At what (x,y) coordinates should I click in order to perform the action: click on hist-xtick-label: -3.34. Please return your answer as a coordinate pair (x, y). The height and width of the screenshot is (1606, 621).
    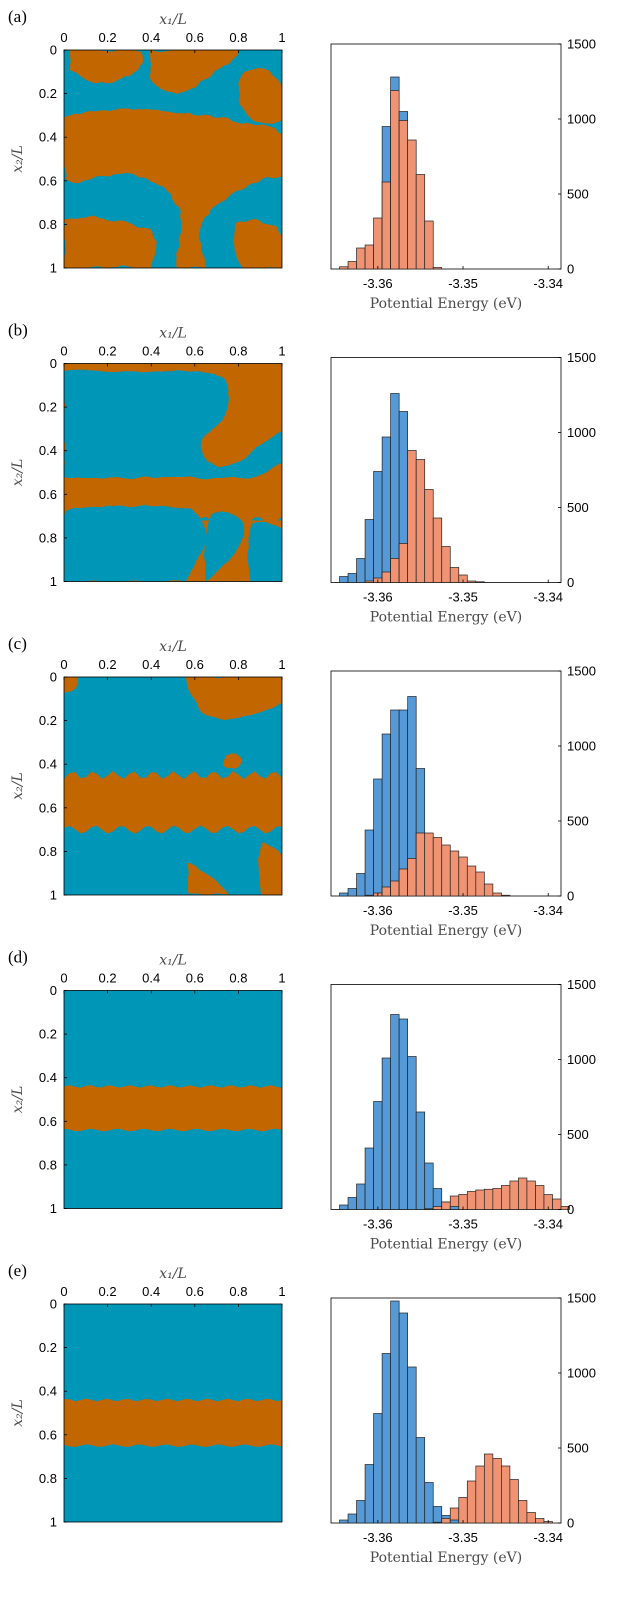
    Looking at the image, I should click on (548, 1537).